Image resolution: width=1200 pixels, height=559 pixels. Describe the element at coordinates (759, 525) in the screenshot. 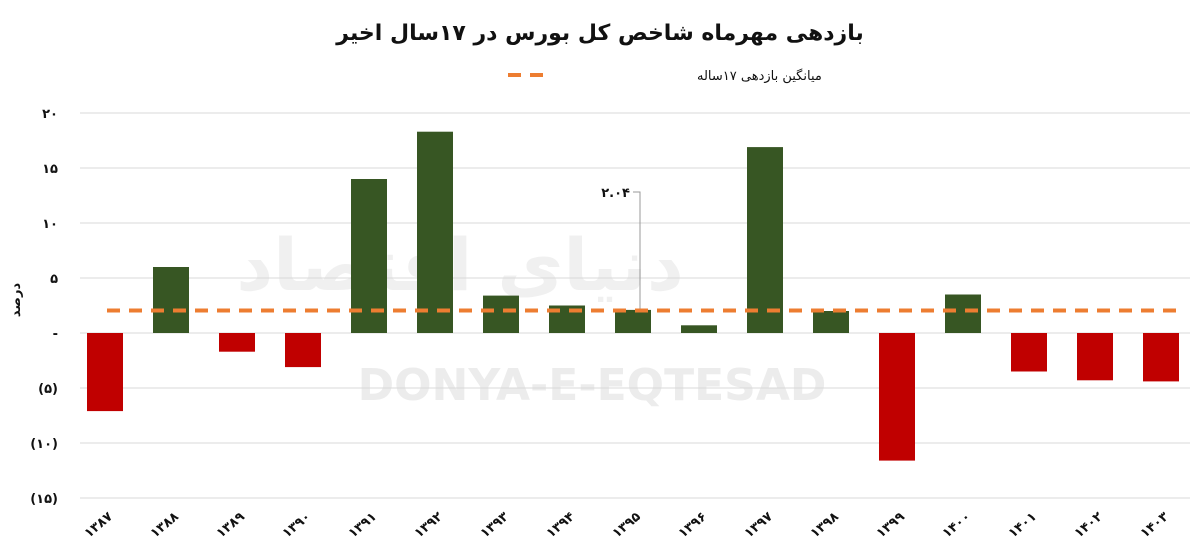

I see `x-tick-label: ۱۳۹۷` at that location.